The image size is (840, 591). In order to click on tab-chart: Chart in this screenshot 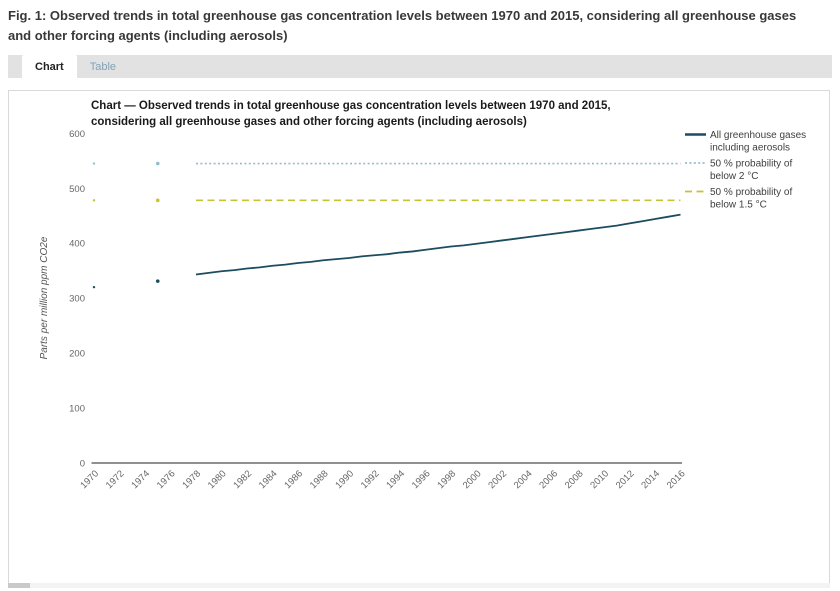, I will do `click(49, 66)`.